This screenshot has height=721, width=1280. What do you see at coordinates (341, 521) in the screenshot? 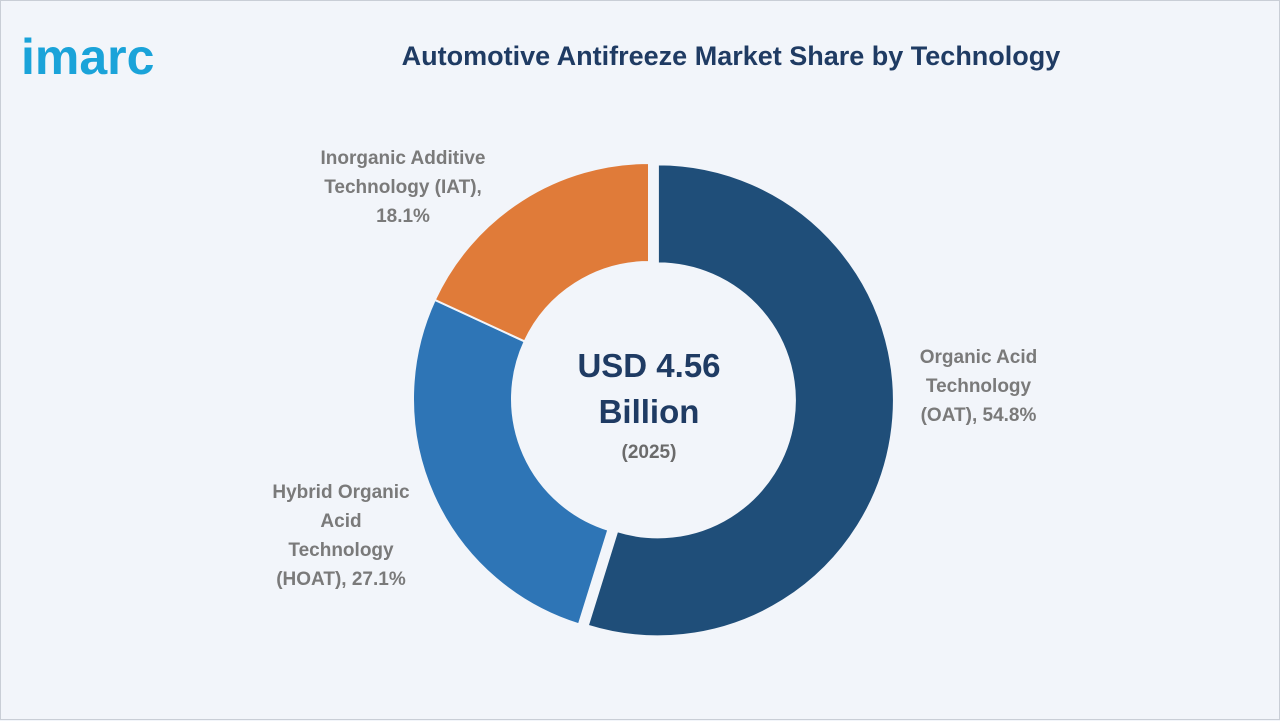
I see `slice-label-line: Acid` at bounding box center [341, 521].